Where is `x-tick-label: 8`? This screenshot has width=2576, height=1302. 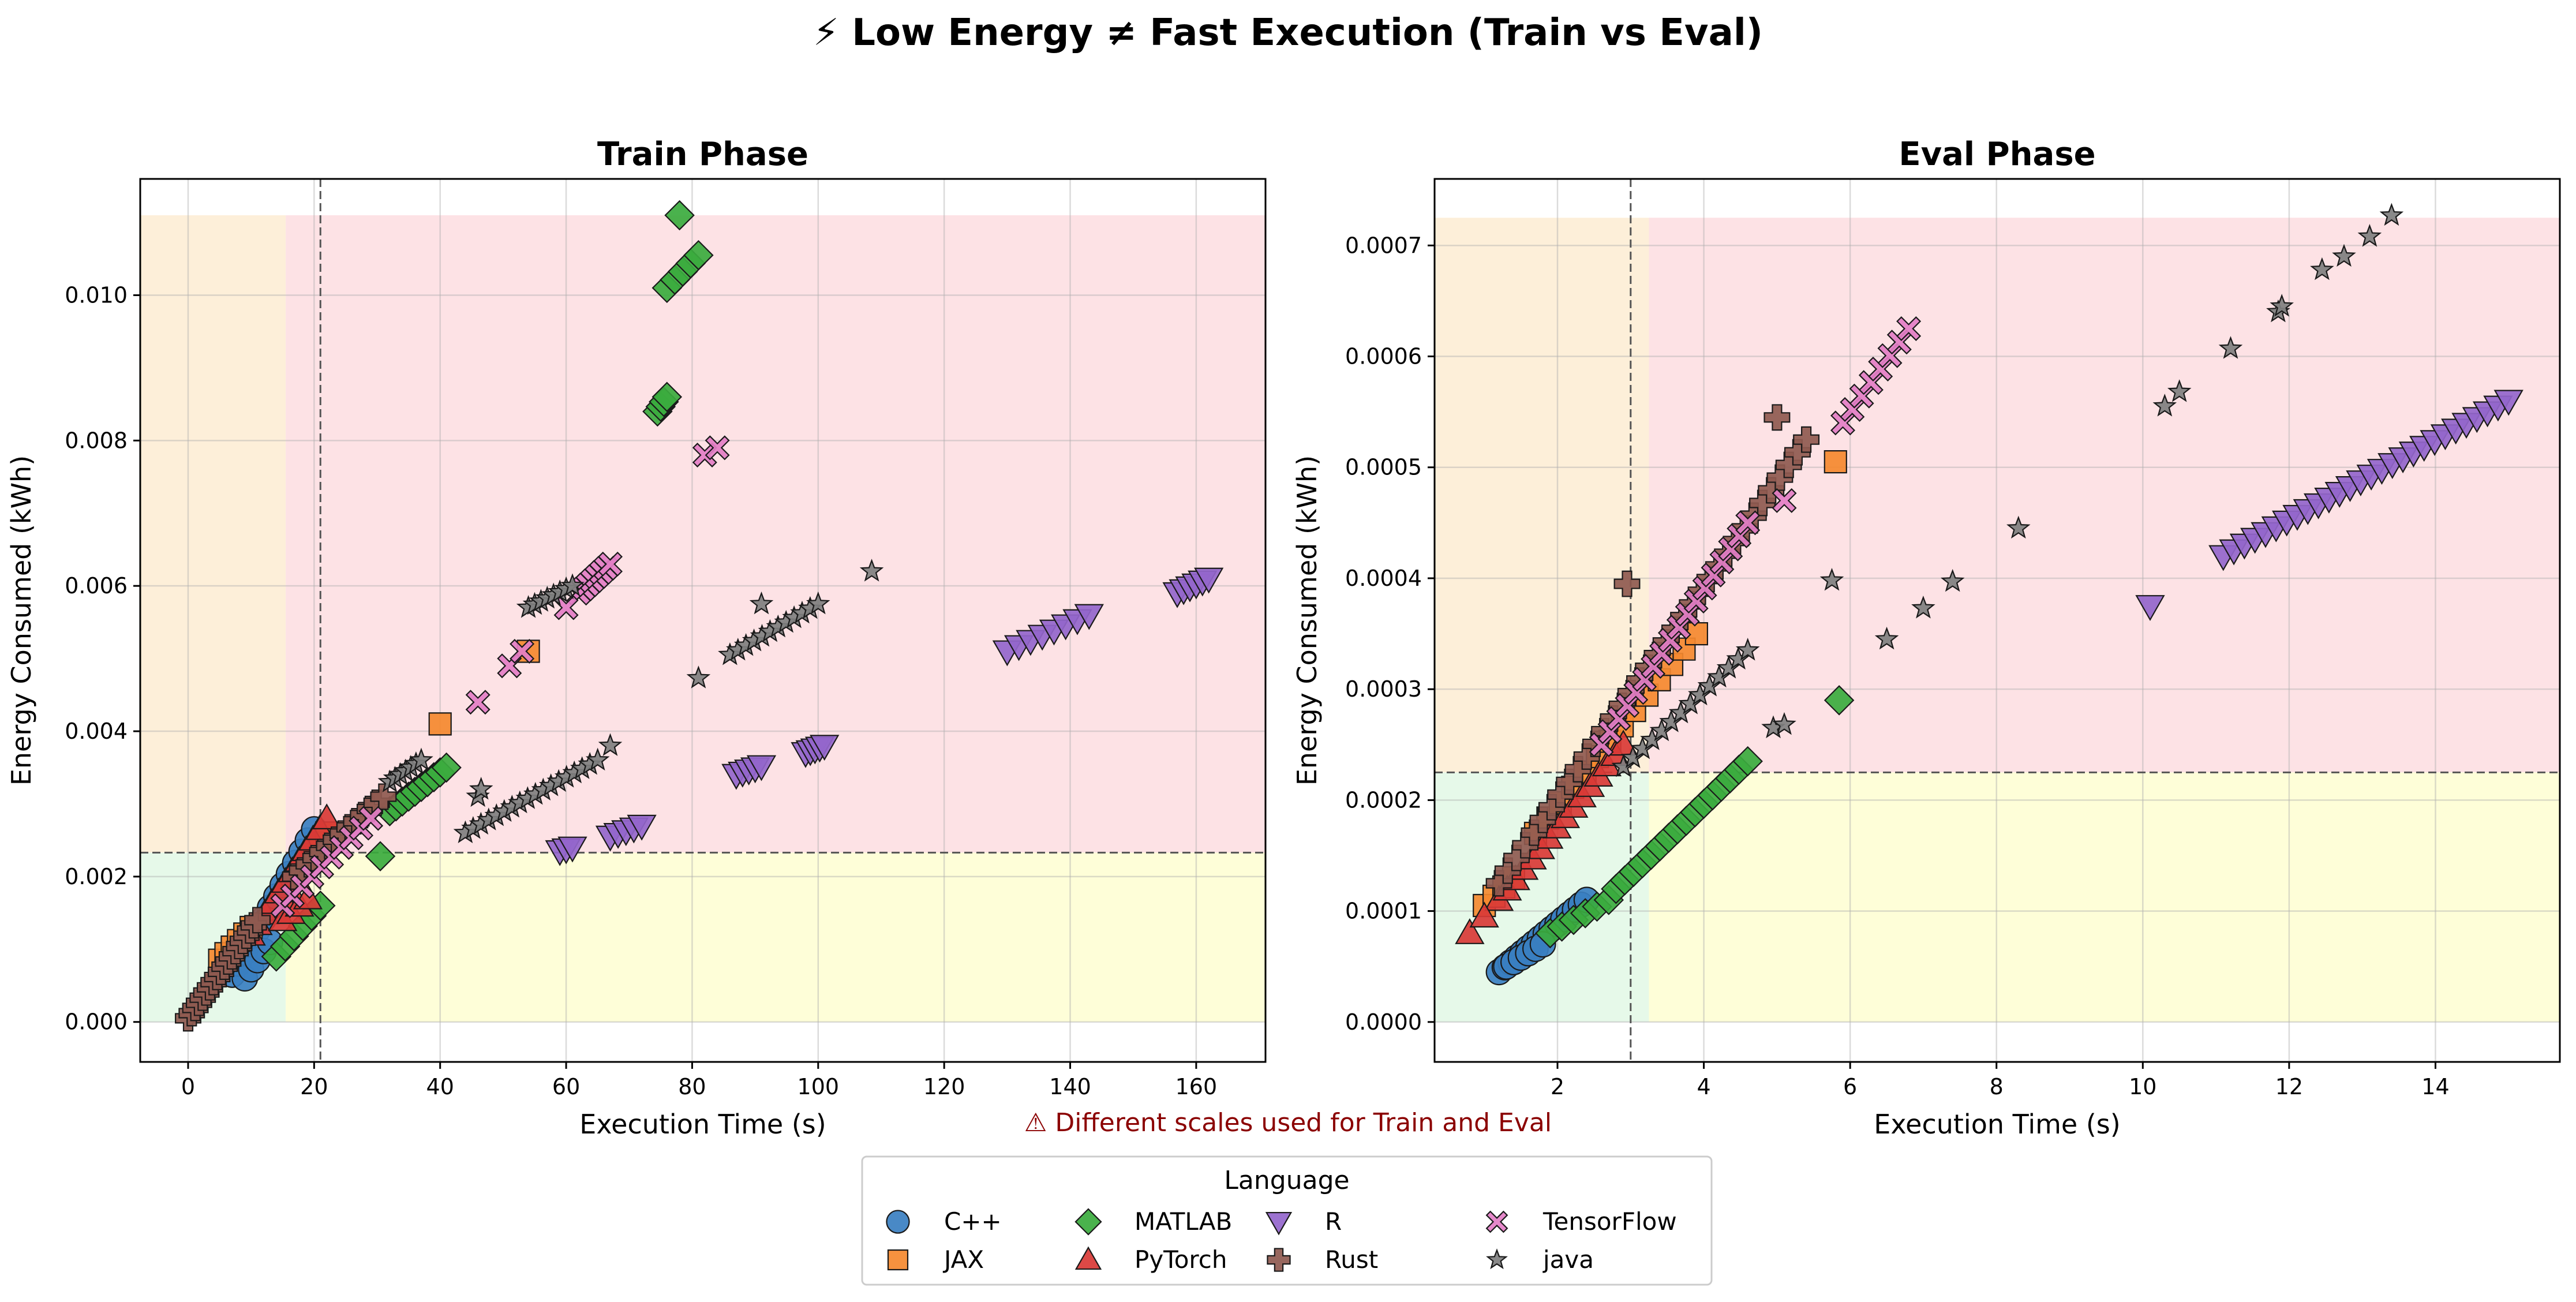
x-tick-label: 8 is located at coordinates (1997, 1086).